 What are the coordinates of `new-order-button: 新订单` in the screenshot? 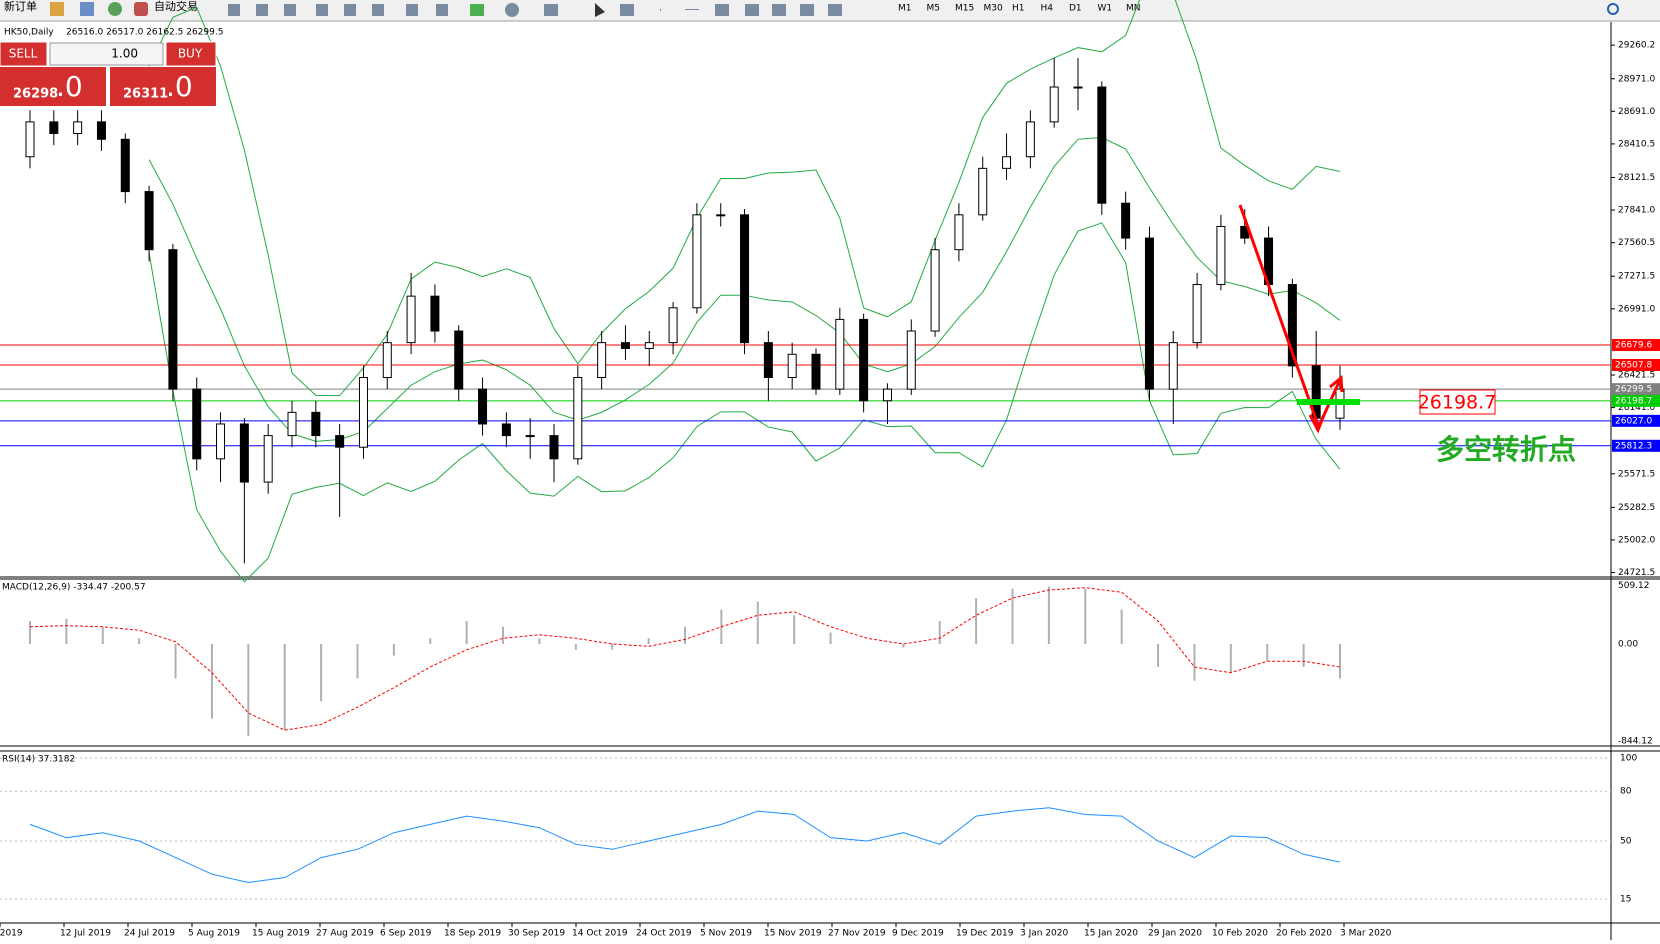 It's located at (20, 6).